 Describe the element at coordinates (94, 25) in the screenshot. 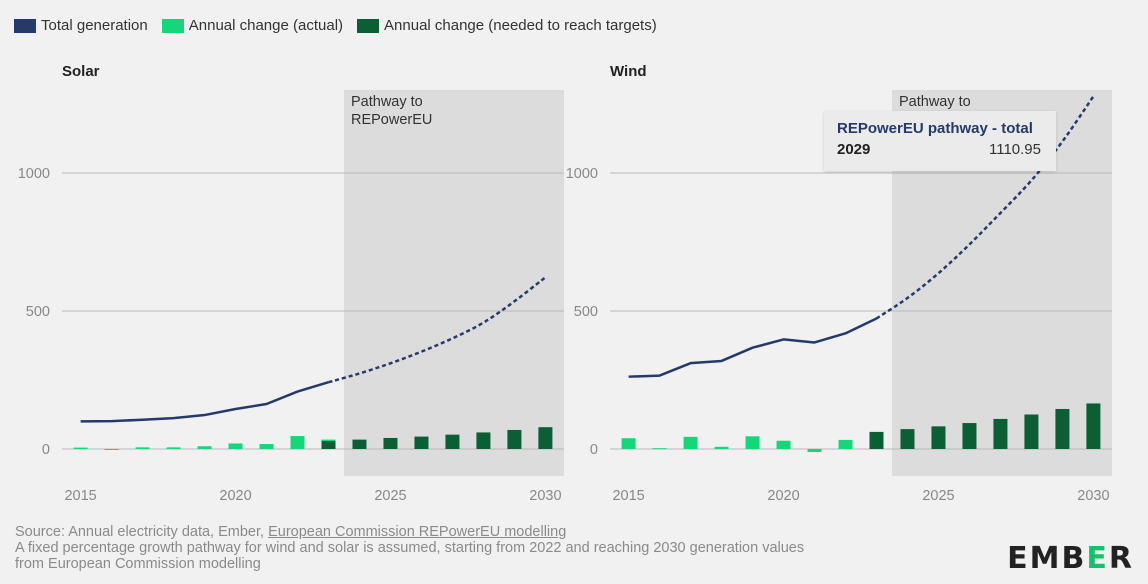

I see `legend-label: Total generation` at that location.